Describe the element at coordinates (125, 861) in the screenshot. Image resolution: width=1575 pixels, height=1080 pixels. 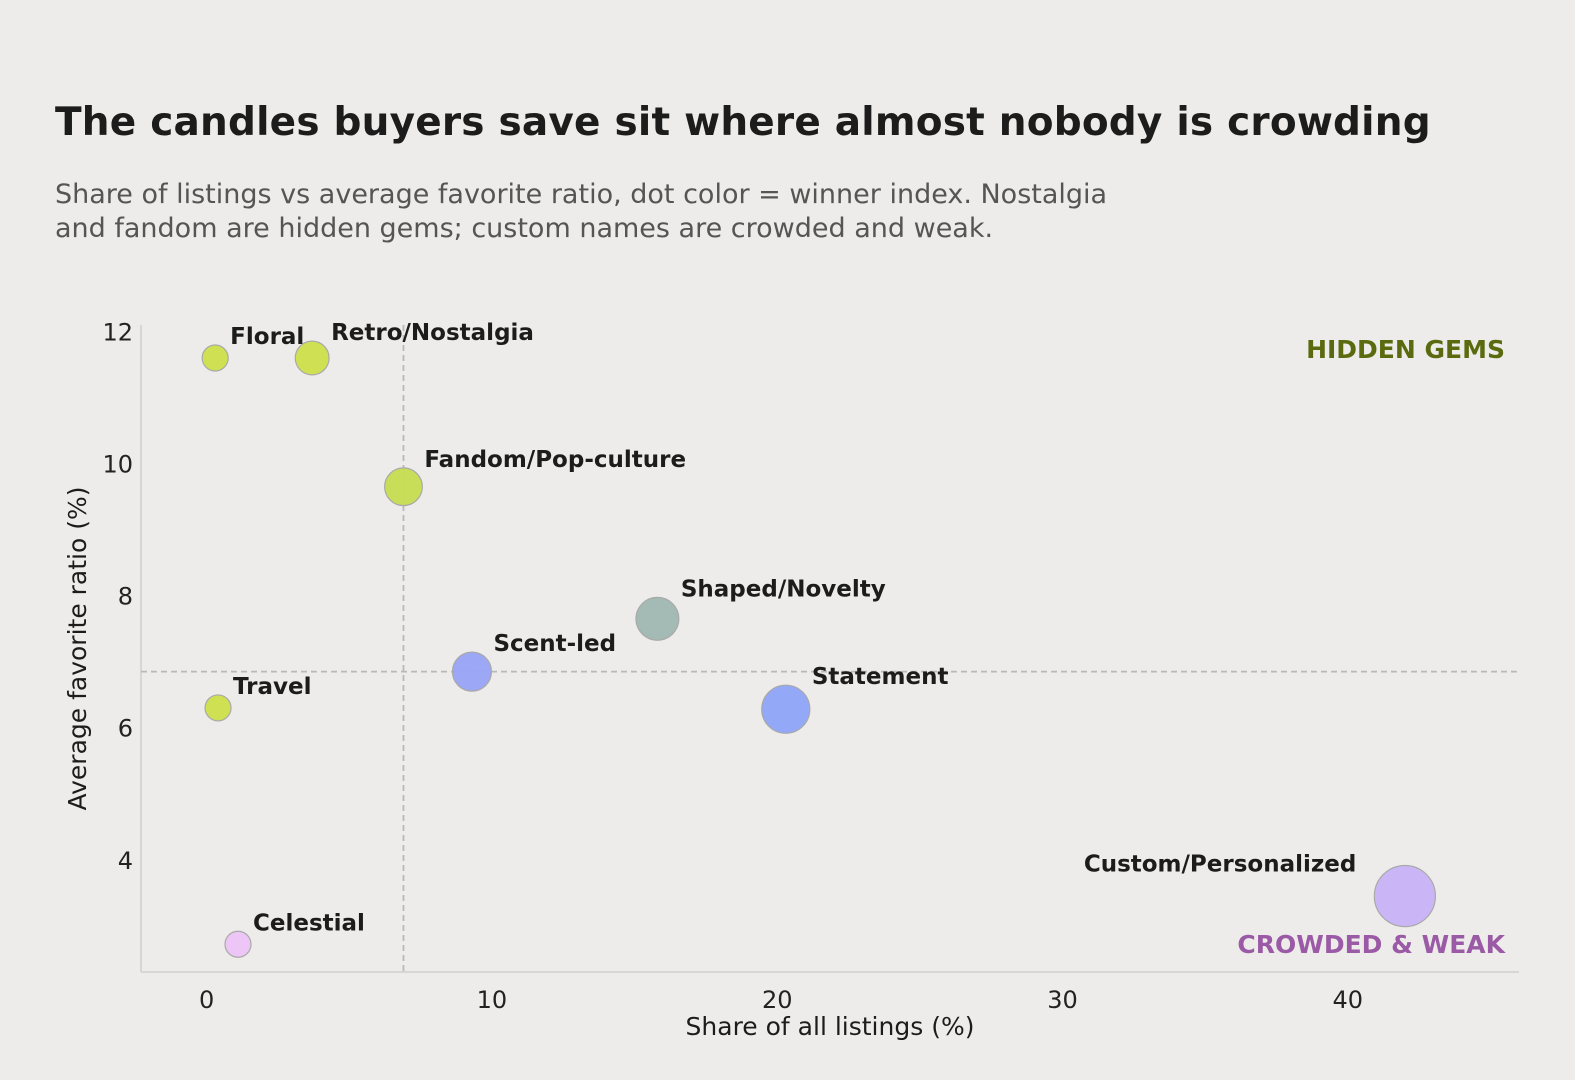
I see `y-tick-label: 4` at that location.